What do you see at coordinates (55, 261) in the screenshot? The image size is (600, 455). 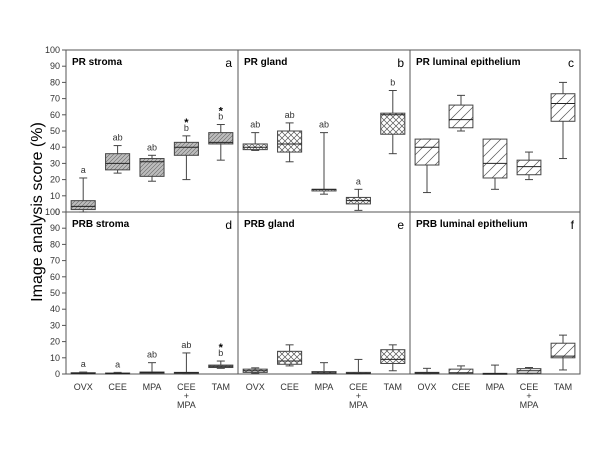 I see `y-tick-label-d-70: 70` at bounding box center [55, 261].